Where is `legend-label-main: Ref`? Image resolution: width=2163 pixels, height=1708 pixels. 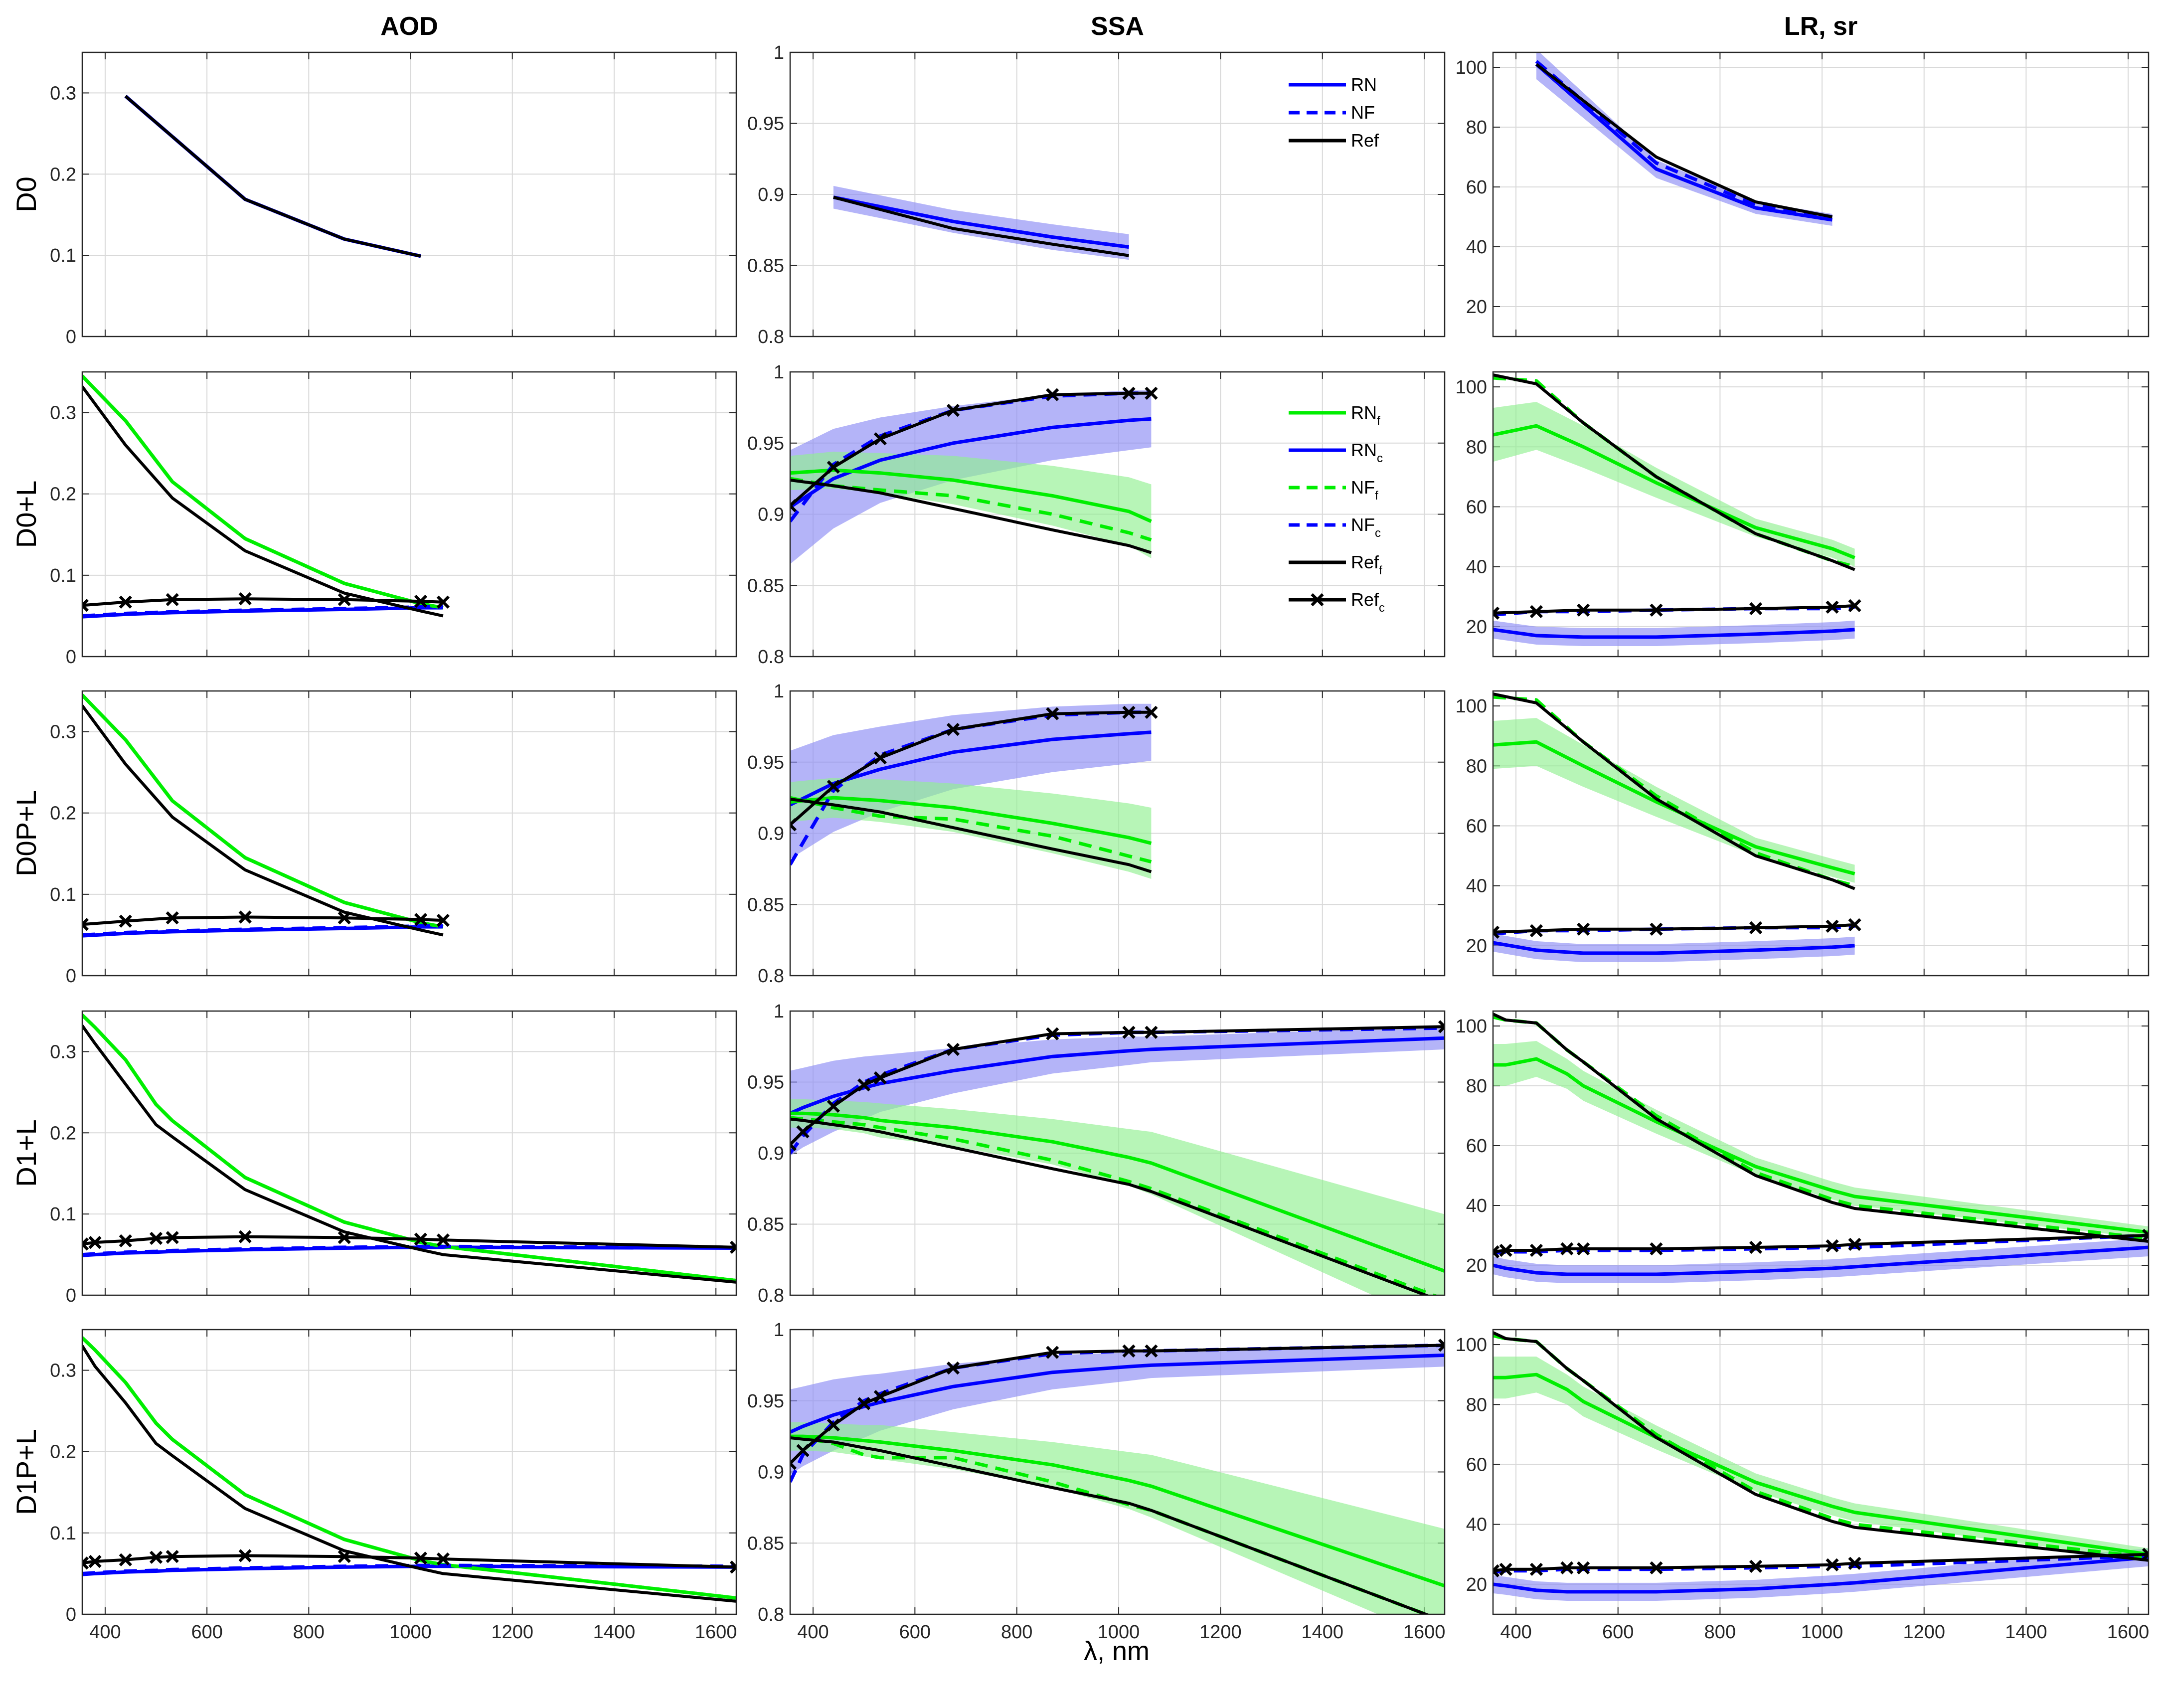 legend-label-main: Ref is located at coordinates (1365, 562).